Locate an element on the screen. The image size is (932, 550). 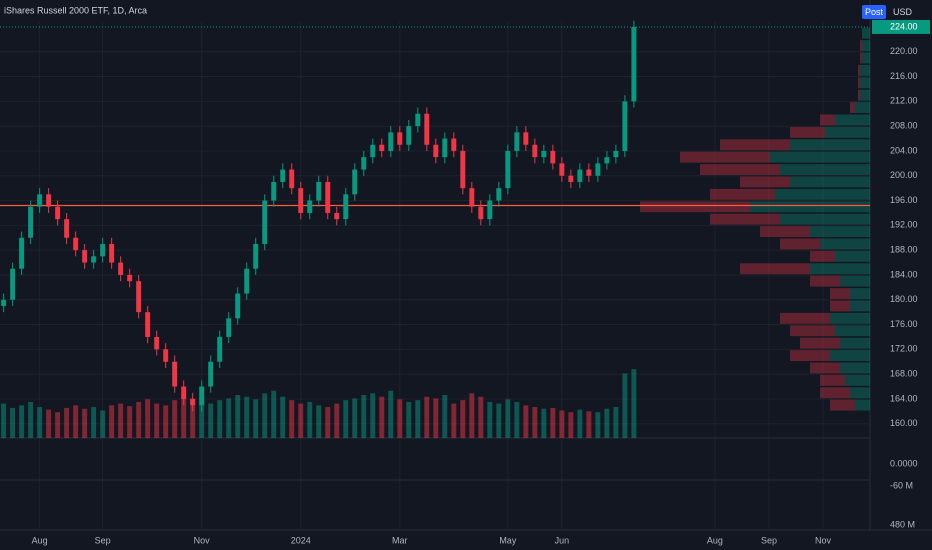
post-badge-text: Post is located at coordinates (874, 12).